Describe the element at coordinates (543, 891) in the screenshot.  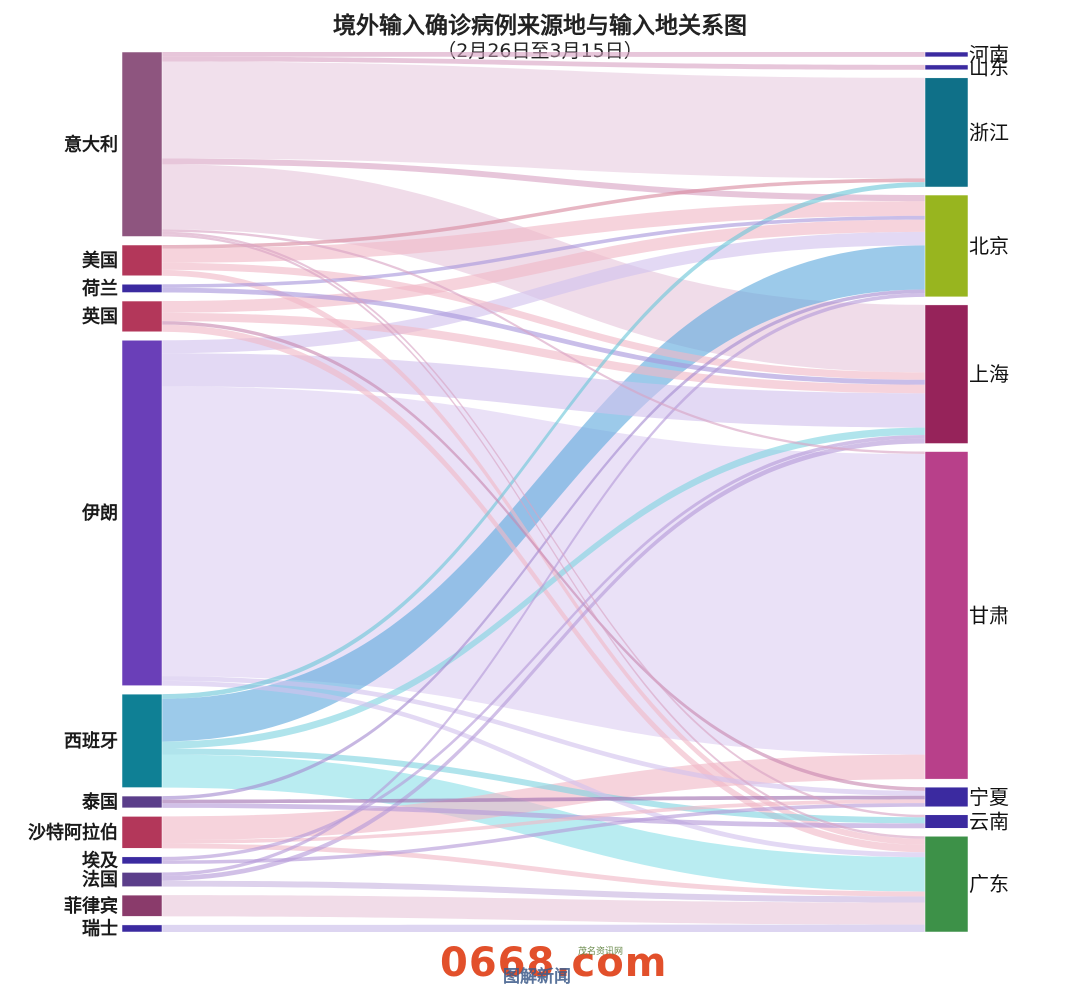
I see `flow-e6b395e59bbd-to-e5b9bfe4b89c` at that location.